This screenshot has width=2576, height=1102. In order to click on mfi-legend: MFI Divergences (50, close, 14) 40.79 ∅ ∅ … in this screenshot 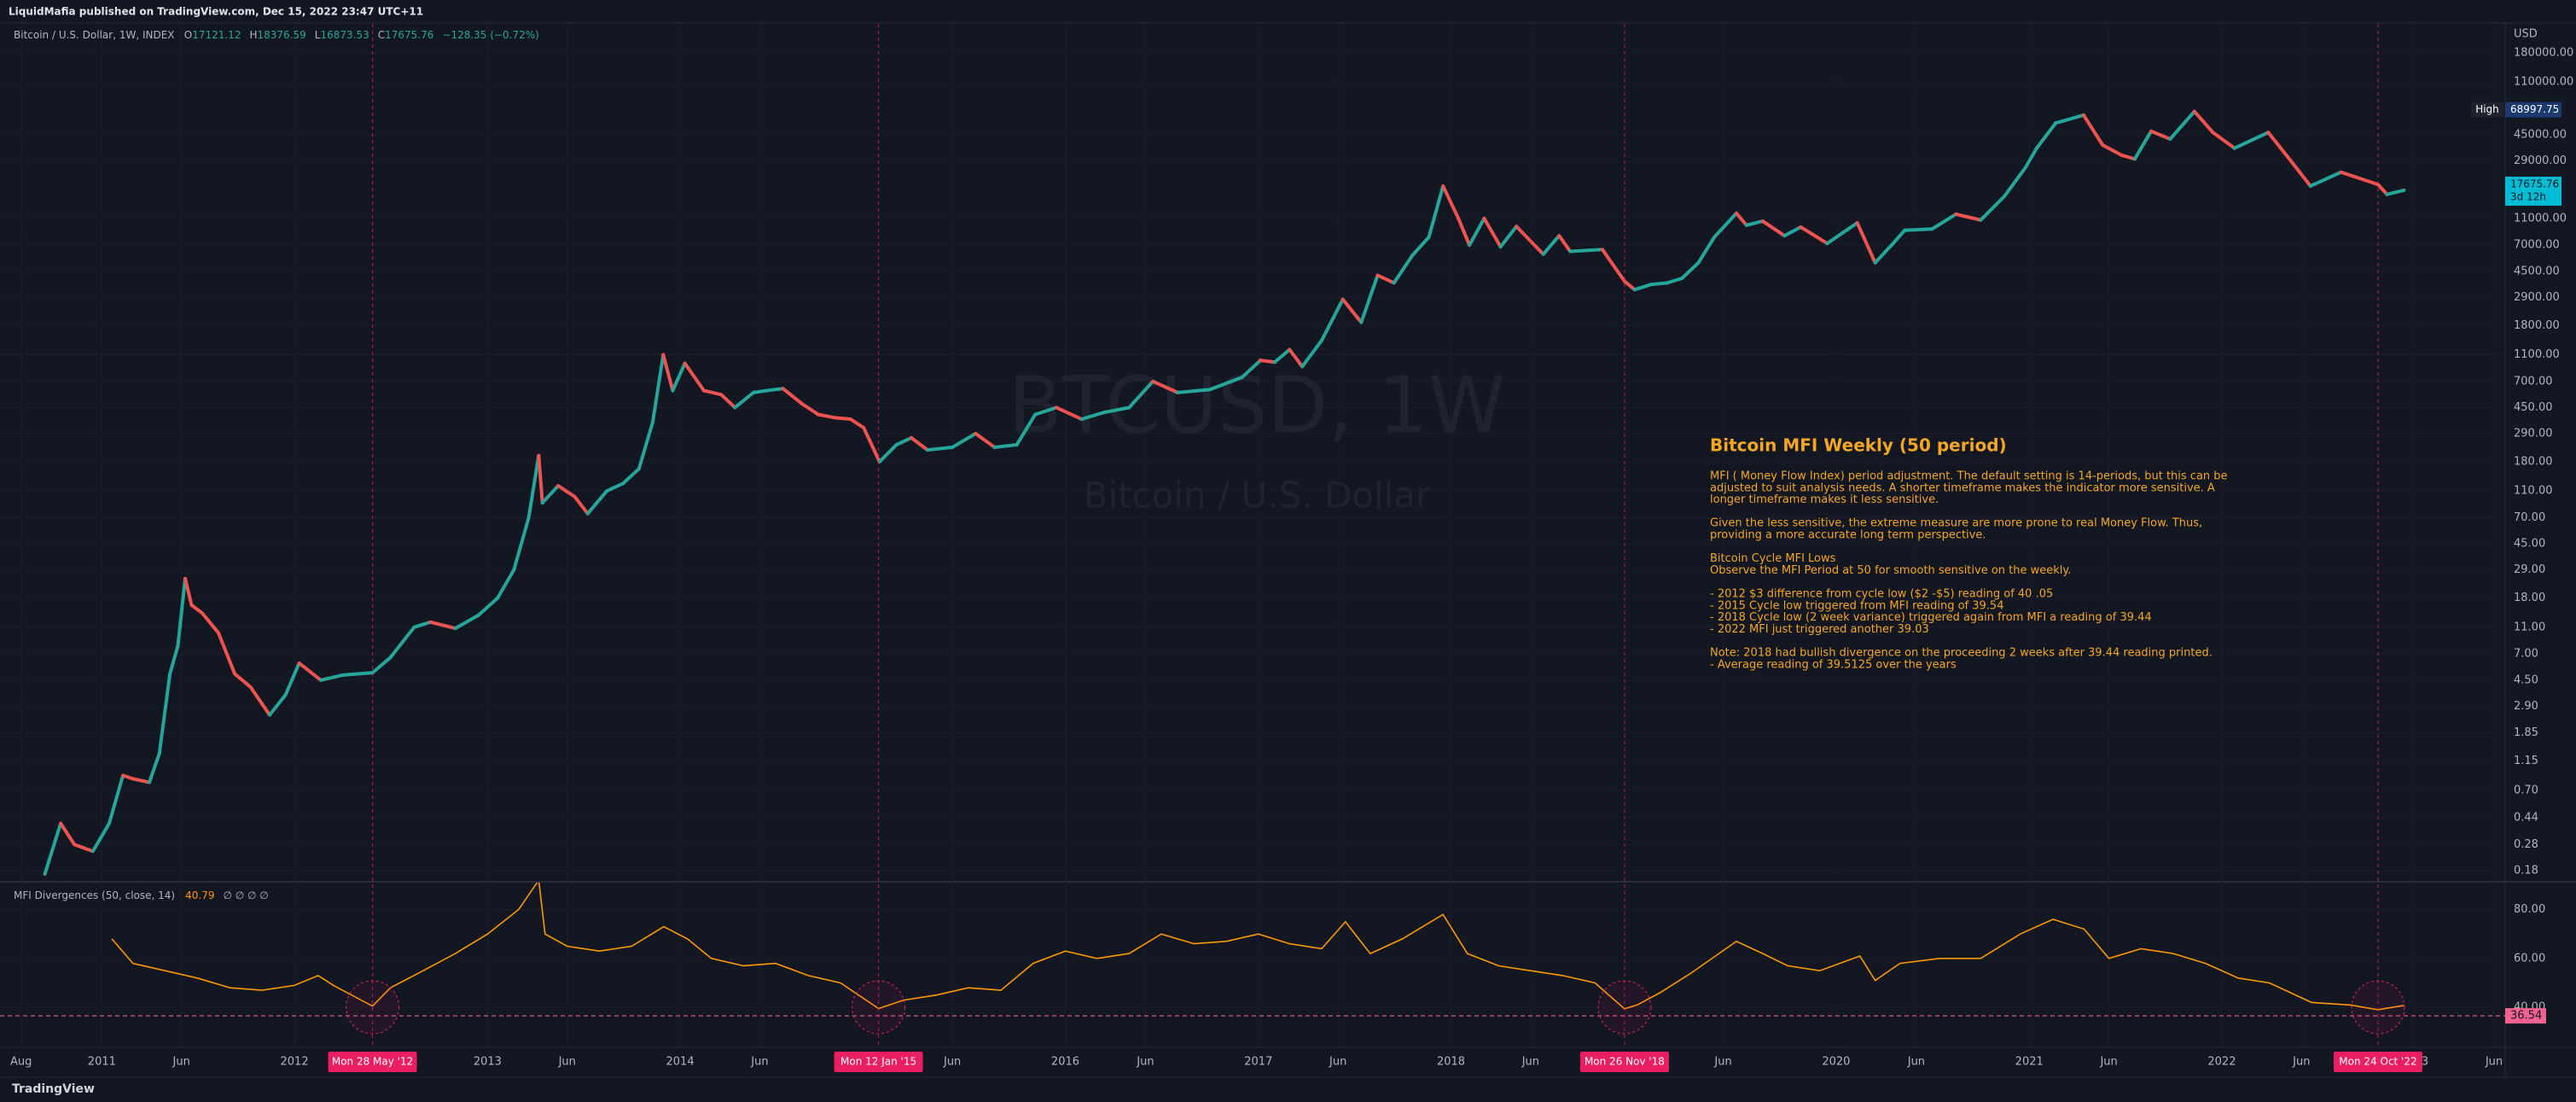, I will do `click(141, 895)`.